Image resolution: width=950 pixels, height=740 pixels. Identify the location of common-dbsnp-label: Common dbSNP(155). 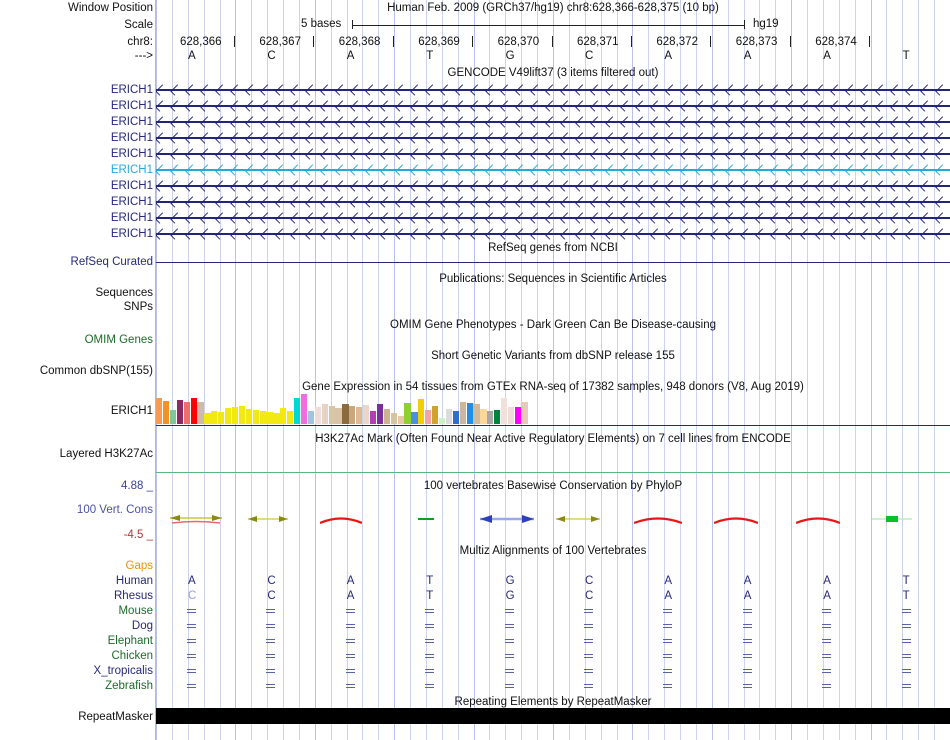
(96, 371).